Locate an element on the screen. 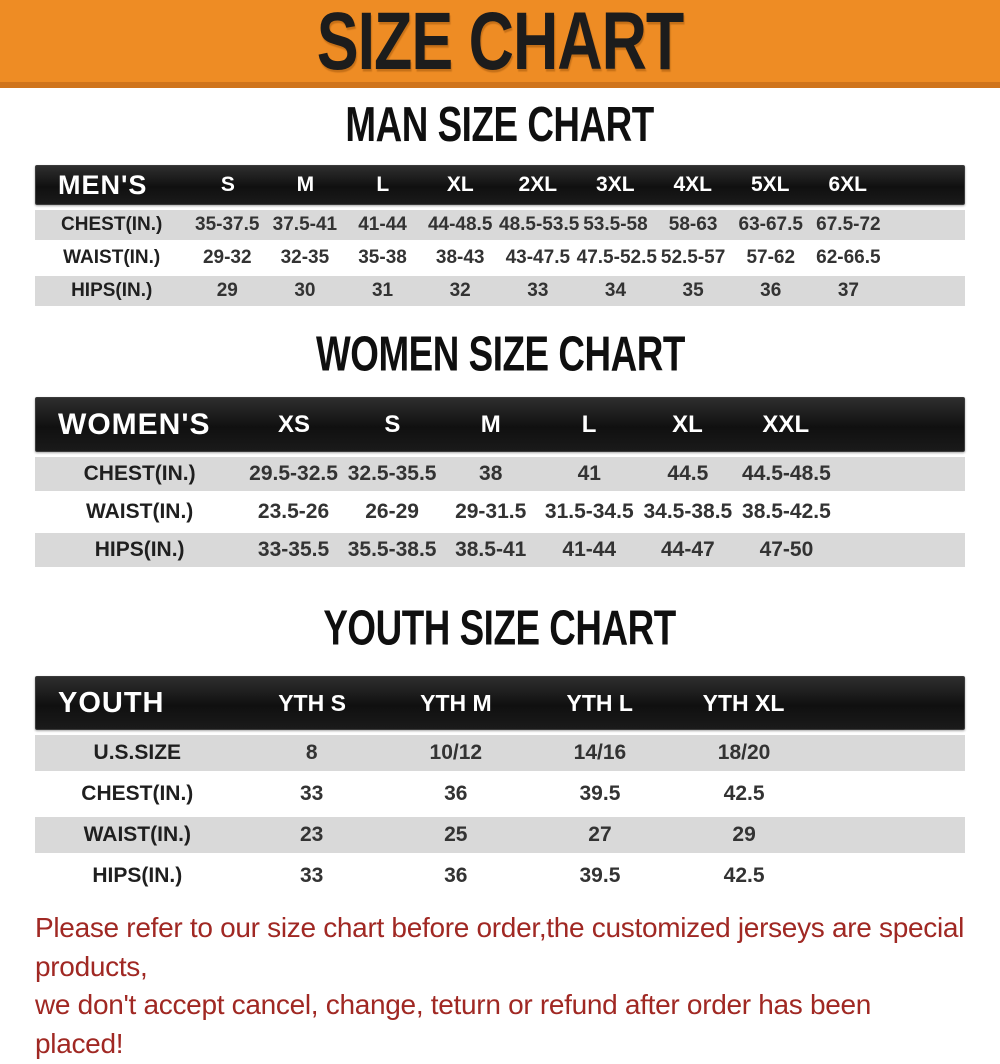 The width and height of the screenshot is (1000, 1064). youth-heading-text: YOUTH SIZE CHART is located at coordinates (500, 629).